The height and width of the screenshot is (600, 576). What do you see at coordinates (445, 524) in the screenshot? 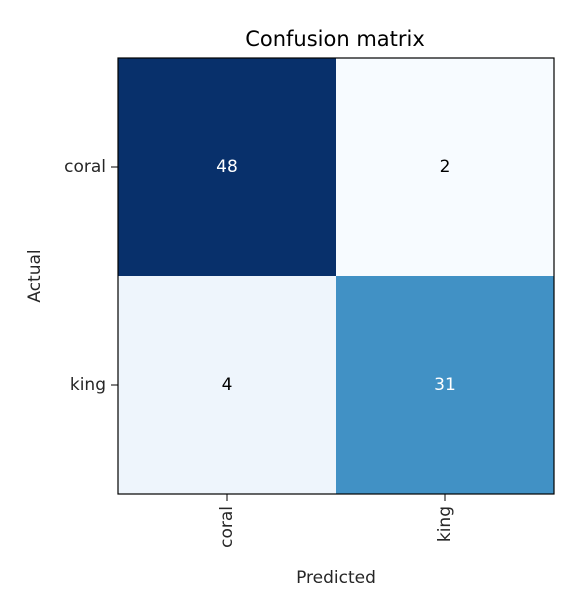
I see `x-tick-label: king` at bounding box center [445, 524].